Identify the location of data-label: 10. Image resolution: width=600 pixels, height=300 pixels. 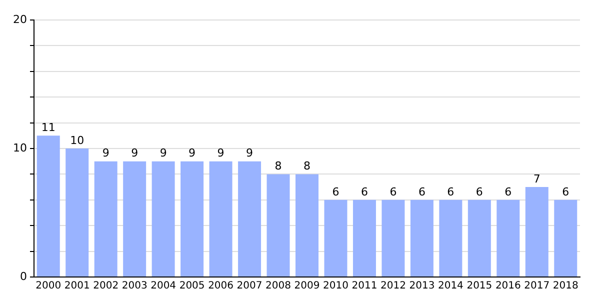
(77, 140).